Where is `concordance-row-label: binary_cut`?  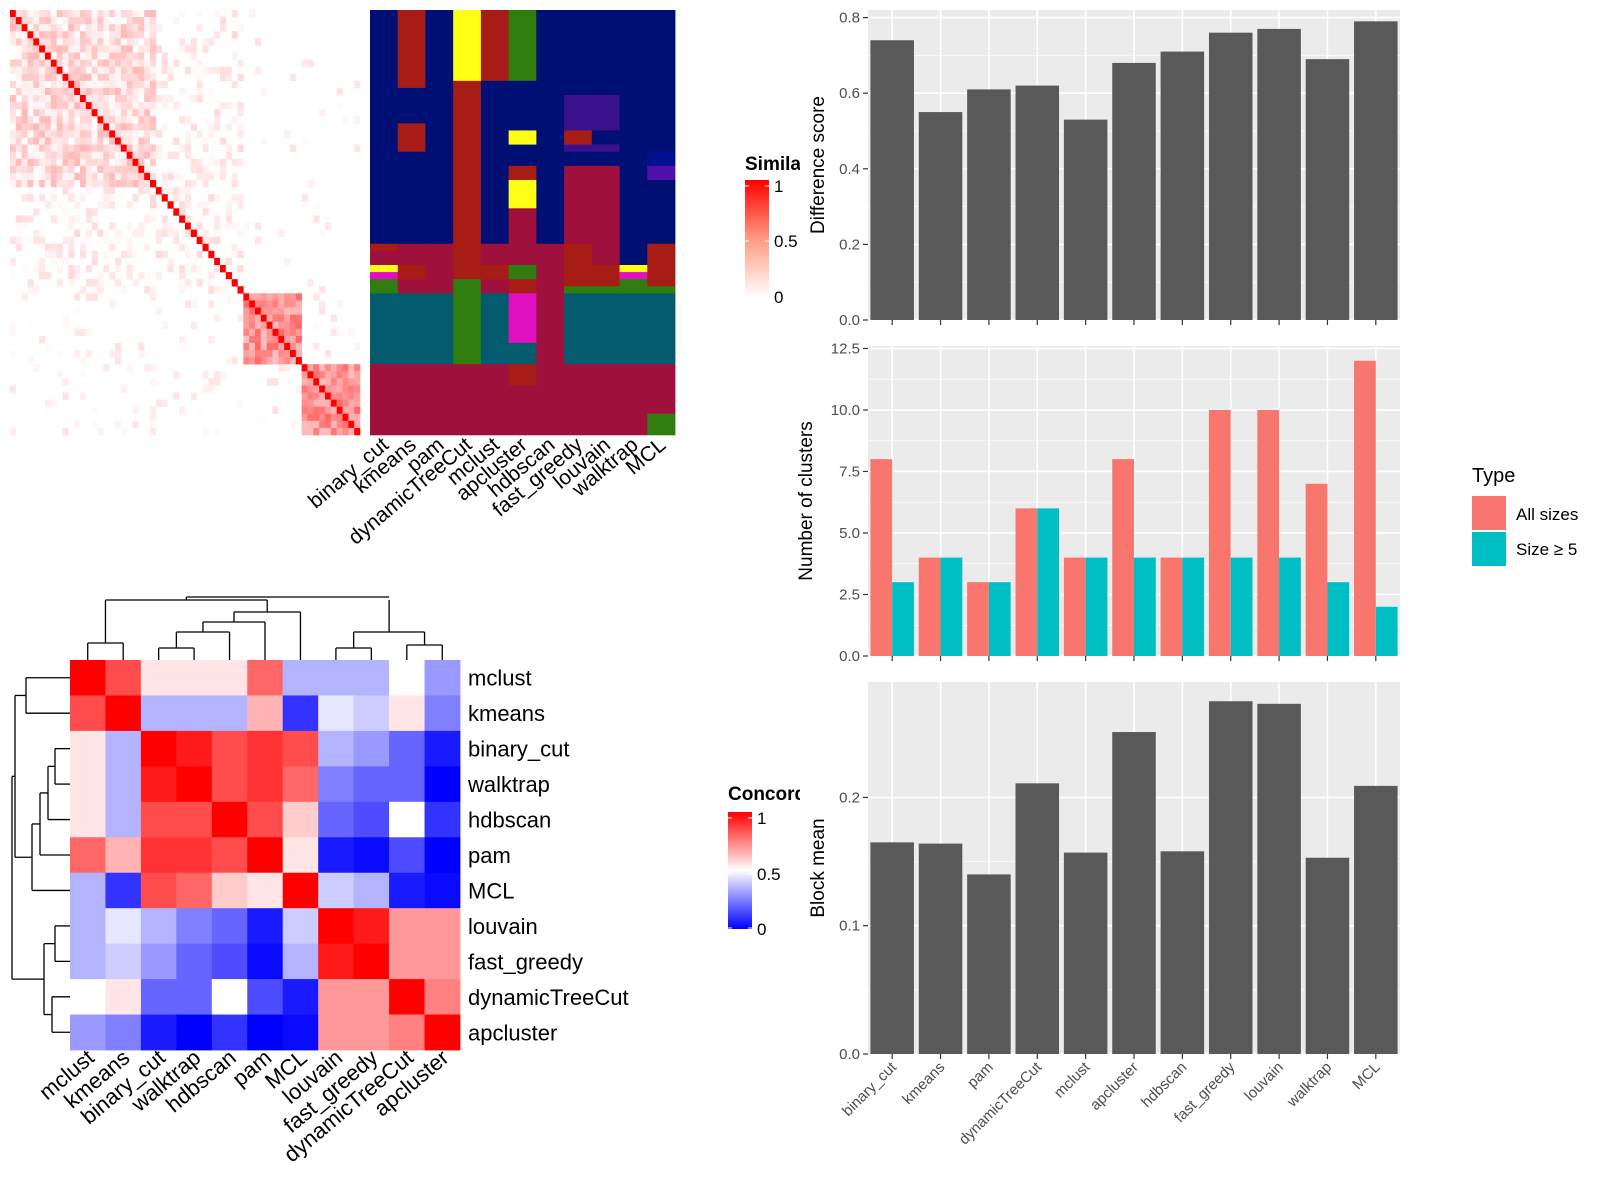 concordance-row-label: binary_cut is located at coordinates (519, 749).